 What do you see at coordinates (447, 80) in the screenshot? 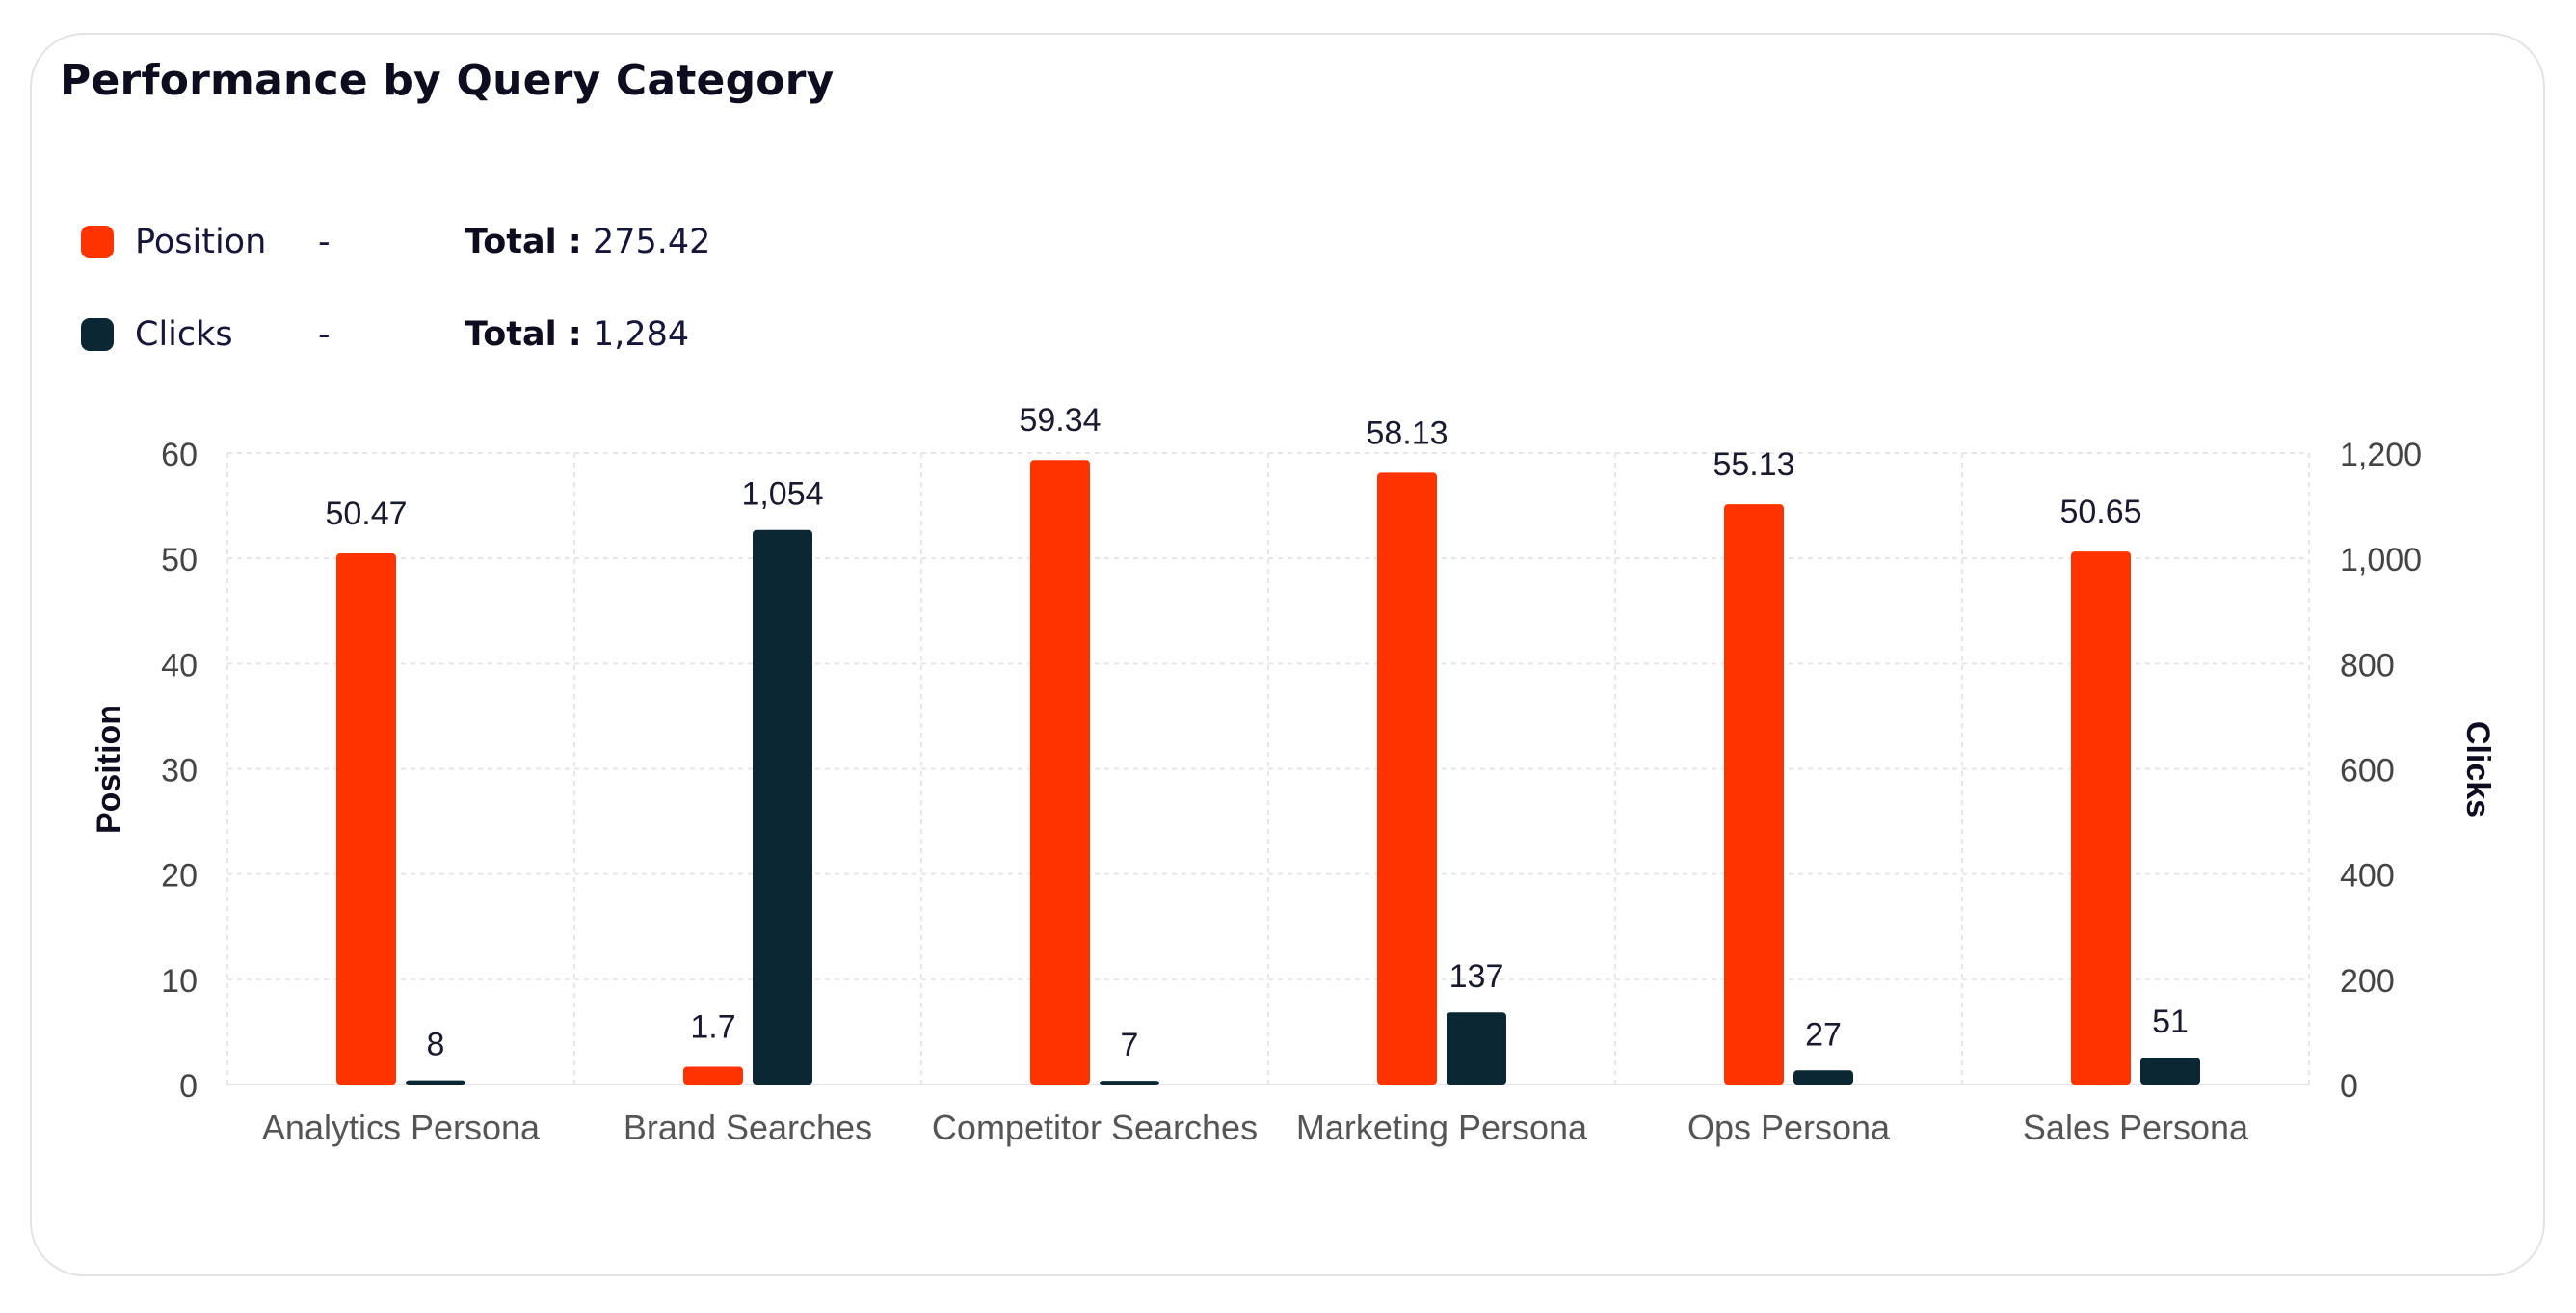
I see `chart-title: Performance by Query Category` at bounding box center [447, 80].